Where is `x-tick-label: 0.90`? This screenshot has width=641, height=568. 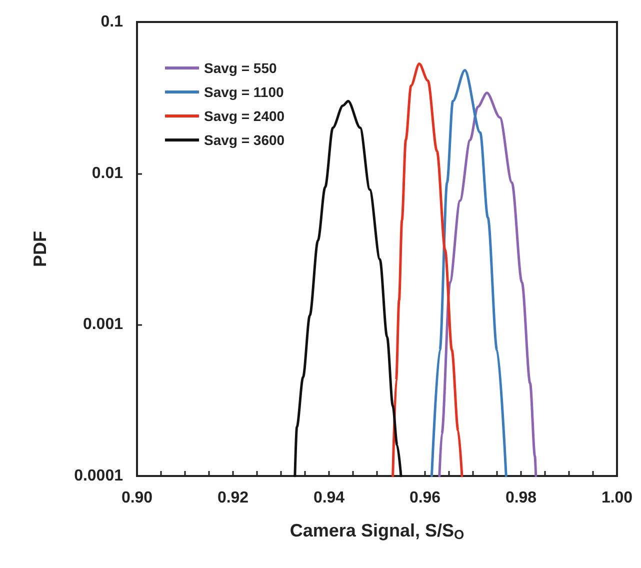
x-tick-label: 0.90 is located at coordinates (137, 498).